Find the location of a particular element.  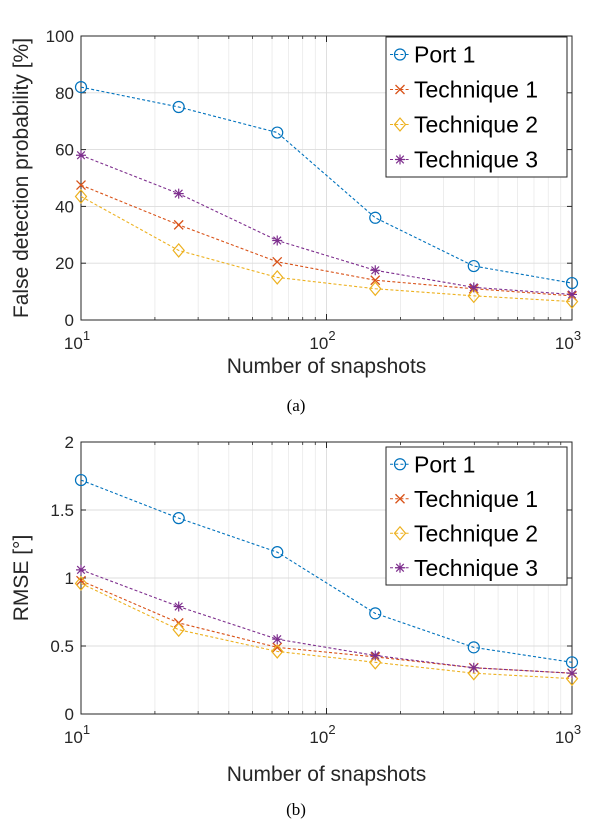

y-axis-label: False detection probability [%] is located at coordinates (21, 178).